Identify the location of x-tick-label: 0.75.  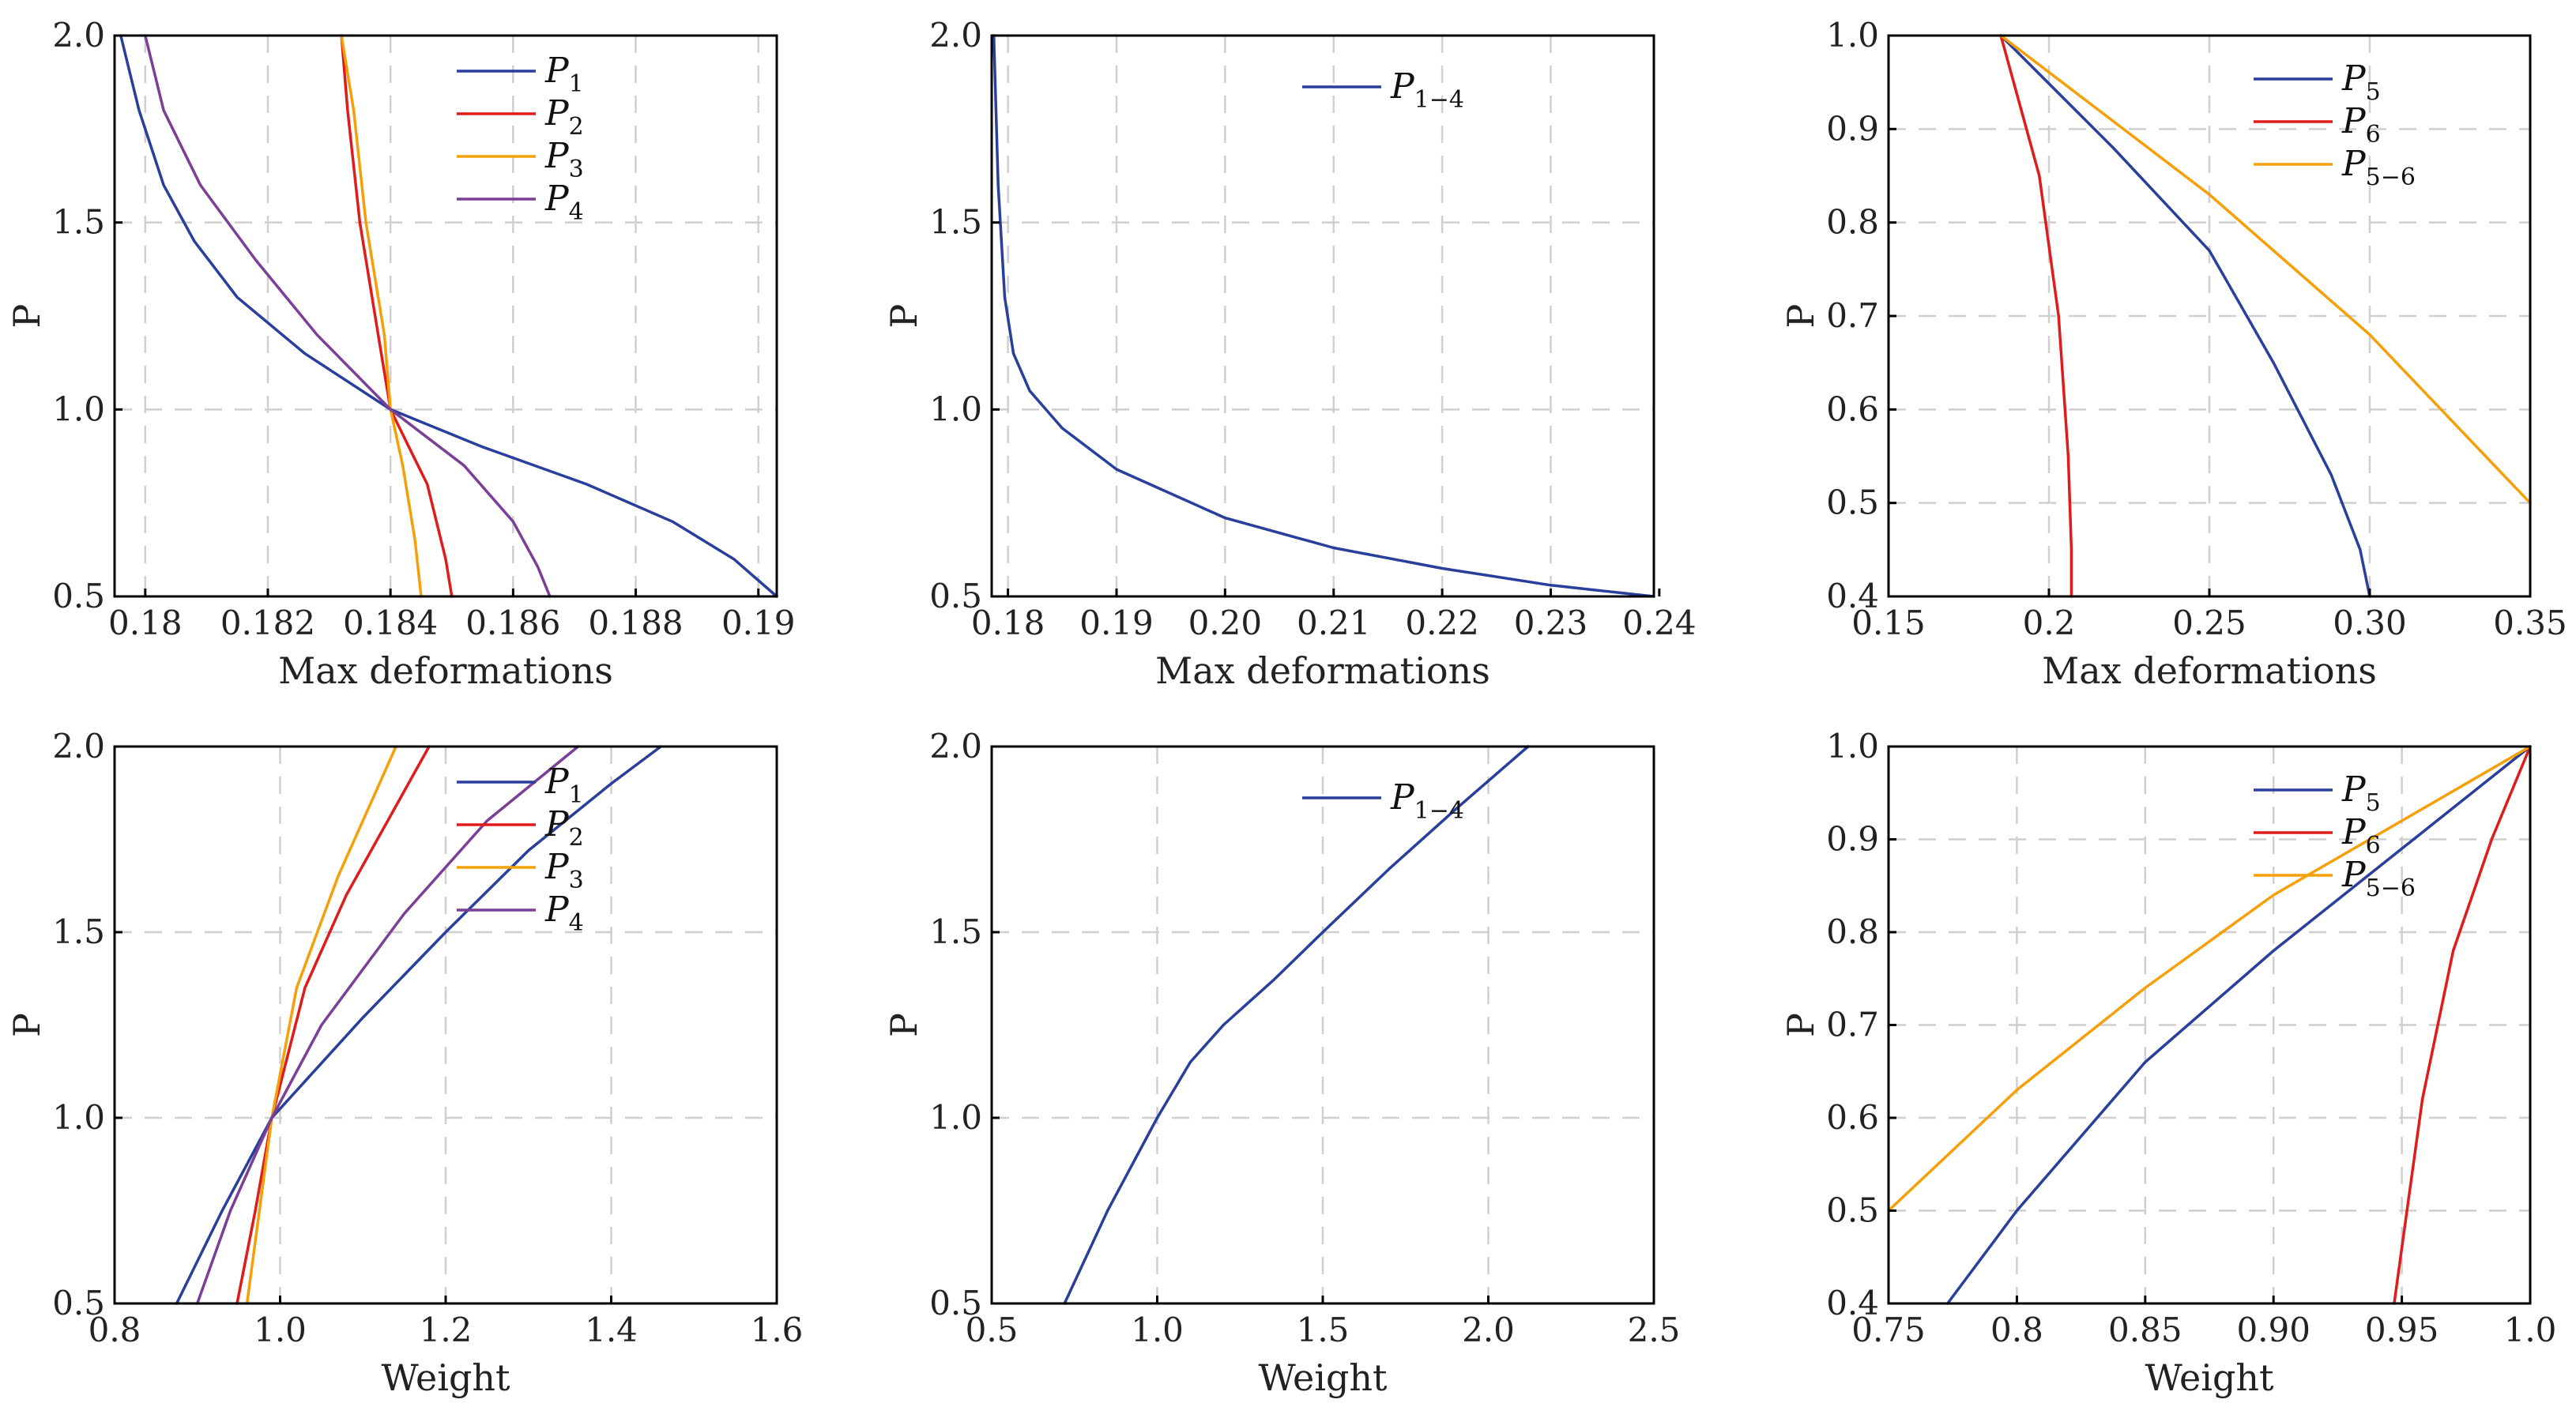
(1888, 1330).